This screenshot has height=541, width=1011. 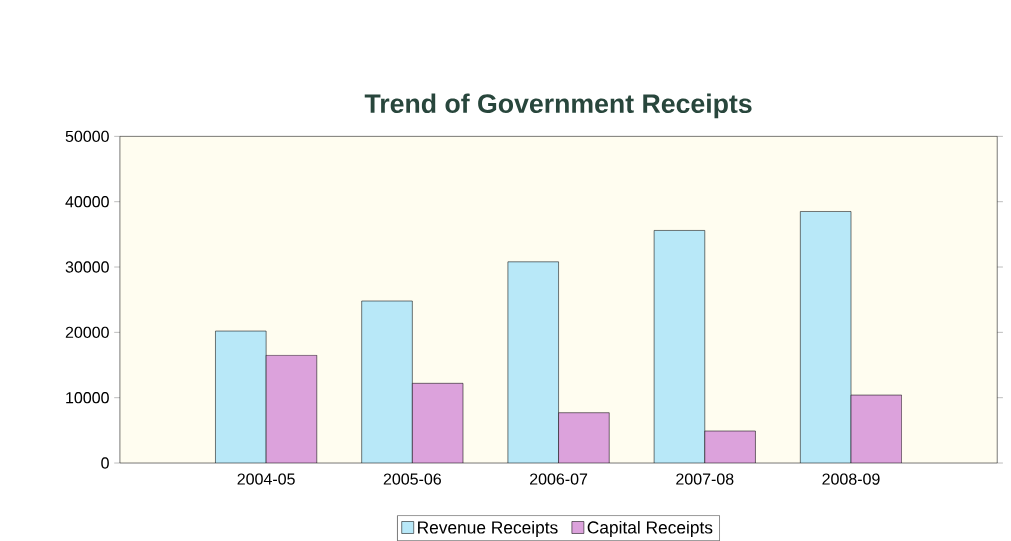 I want to click on x-tick-label: 2005-06, so click(x=412, y=479).